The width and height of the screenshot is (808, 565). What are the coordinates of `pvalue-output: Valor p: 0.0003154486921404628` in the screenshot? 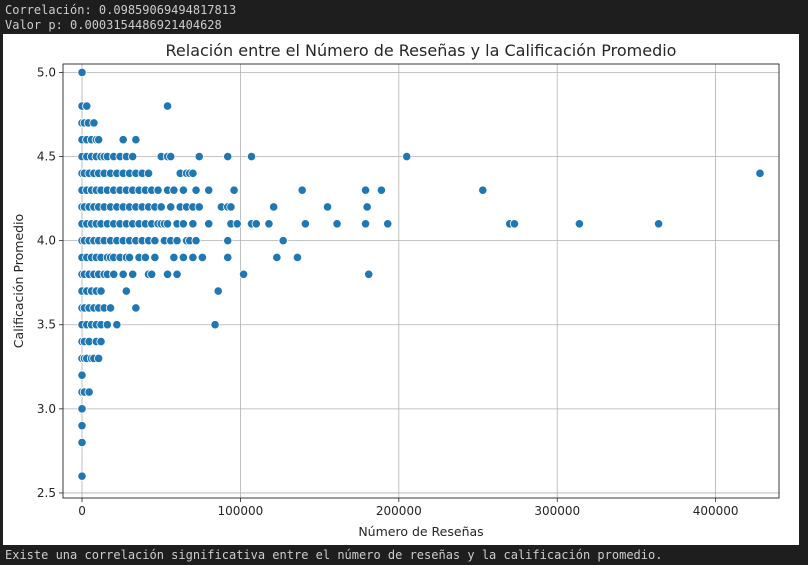 It's located at (113, 25).